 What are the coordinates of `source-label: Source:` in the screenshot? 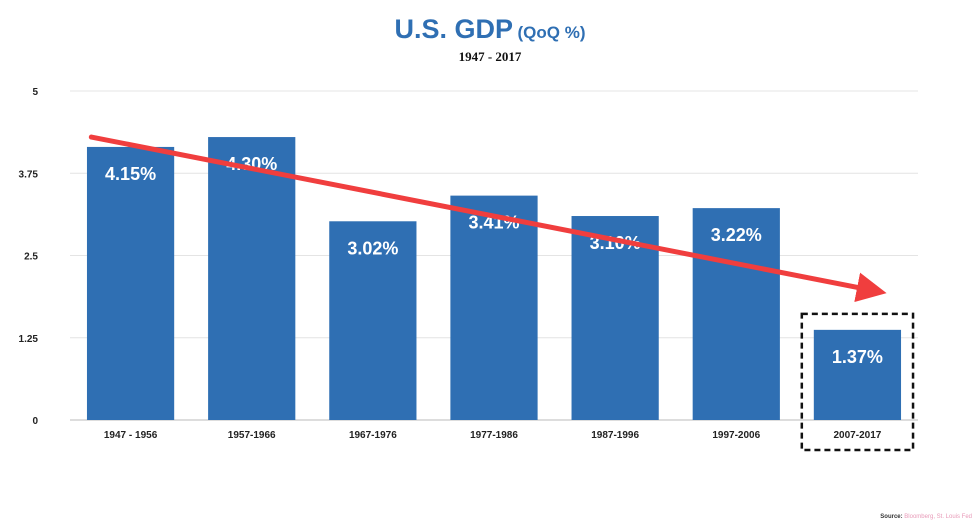 It's located at (891, 517).